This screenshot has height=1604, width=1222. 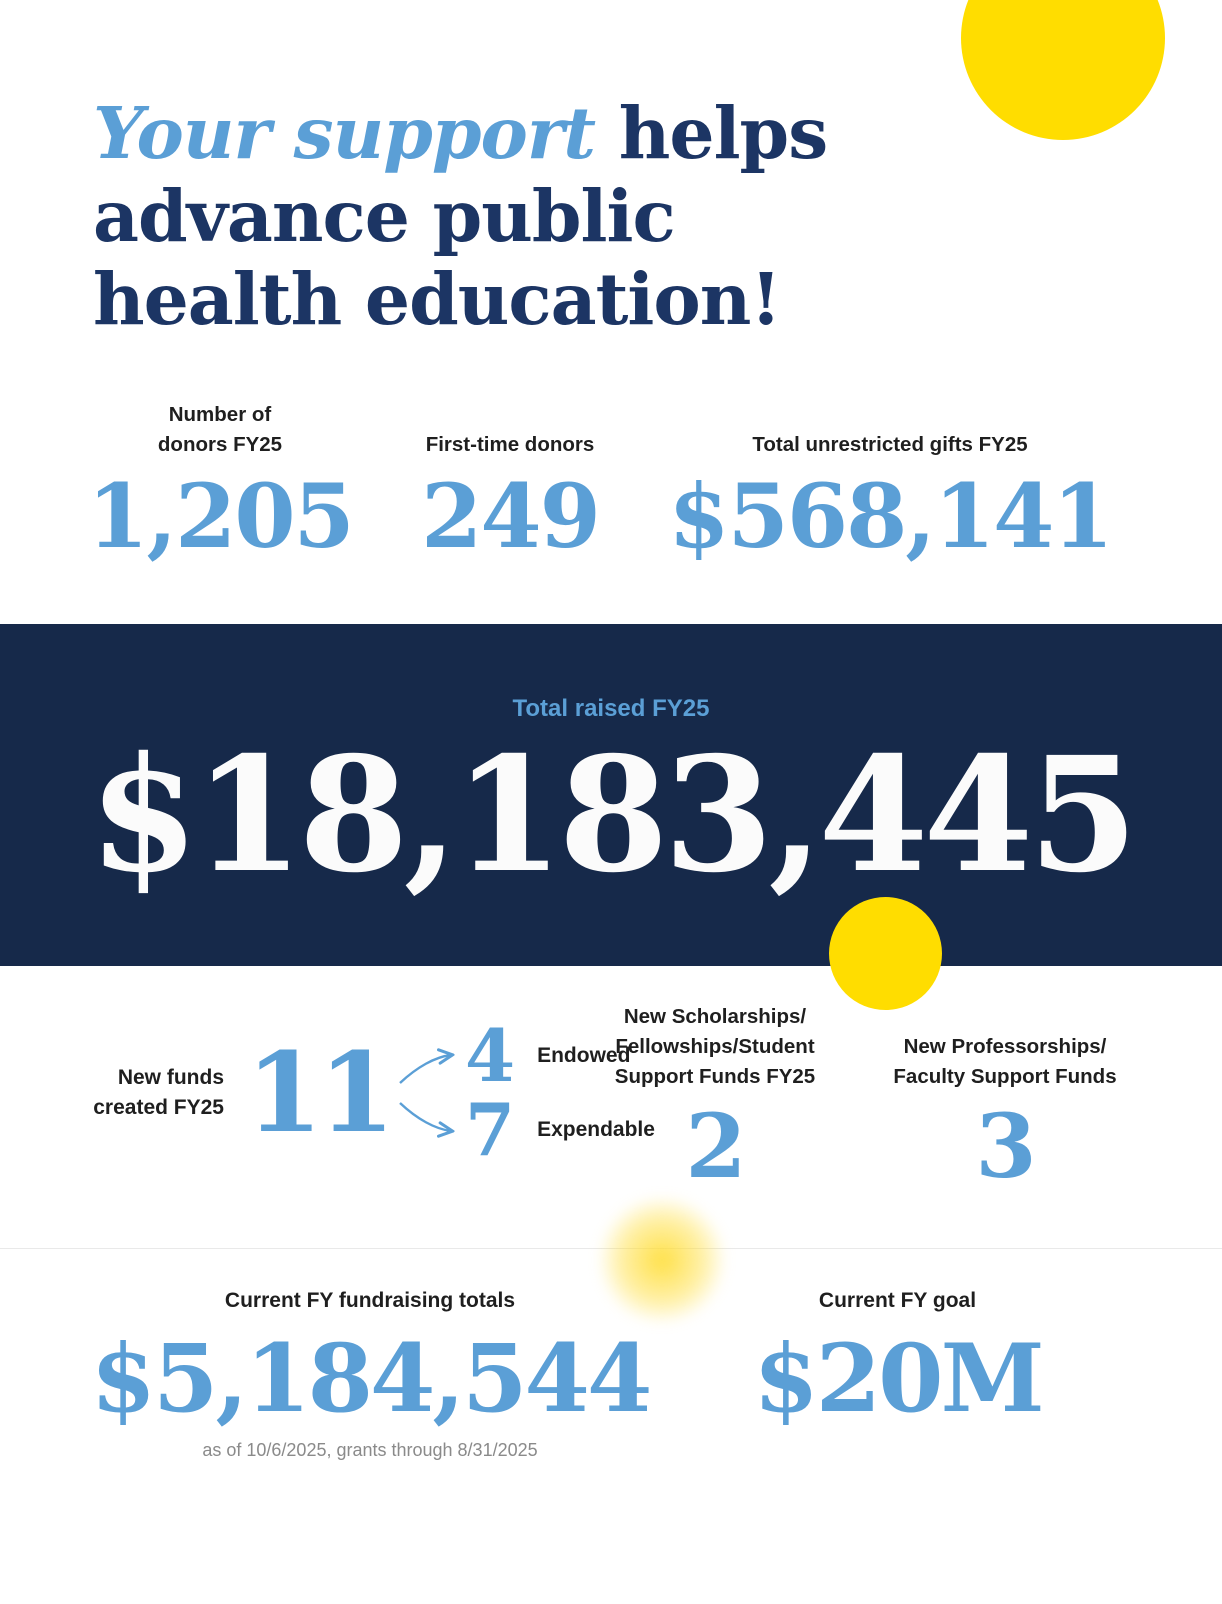 I want to click on title-line-1: Your support helps, so click(x=460, y=133).